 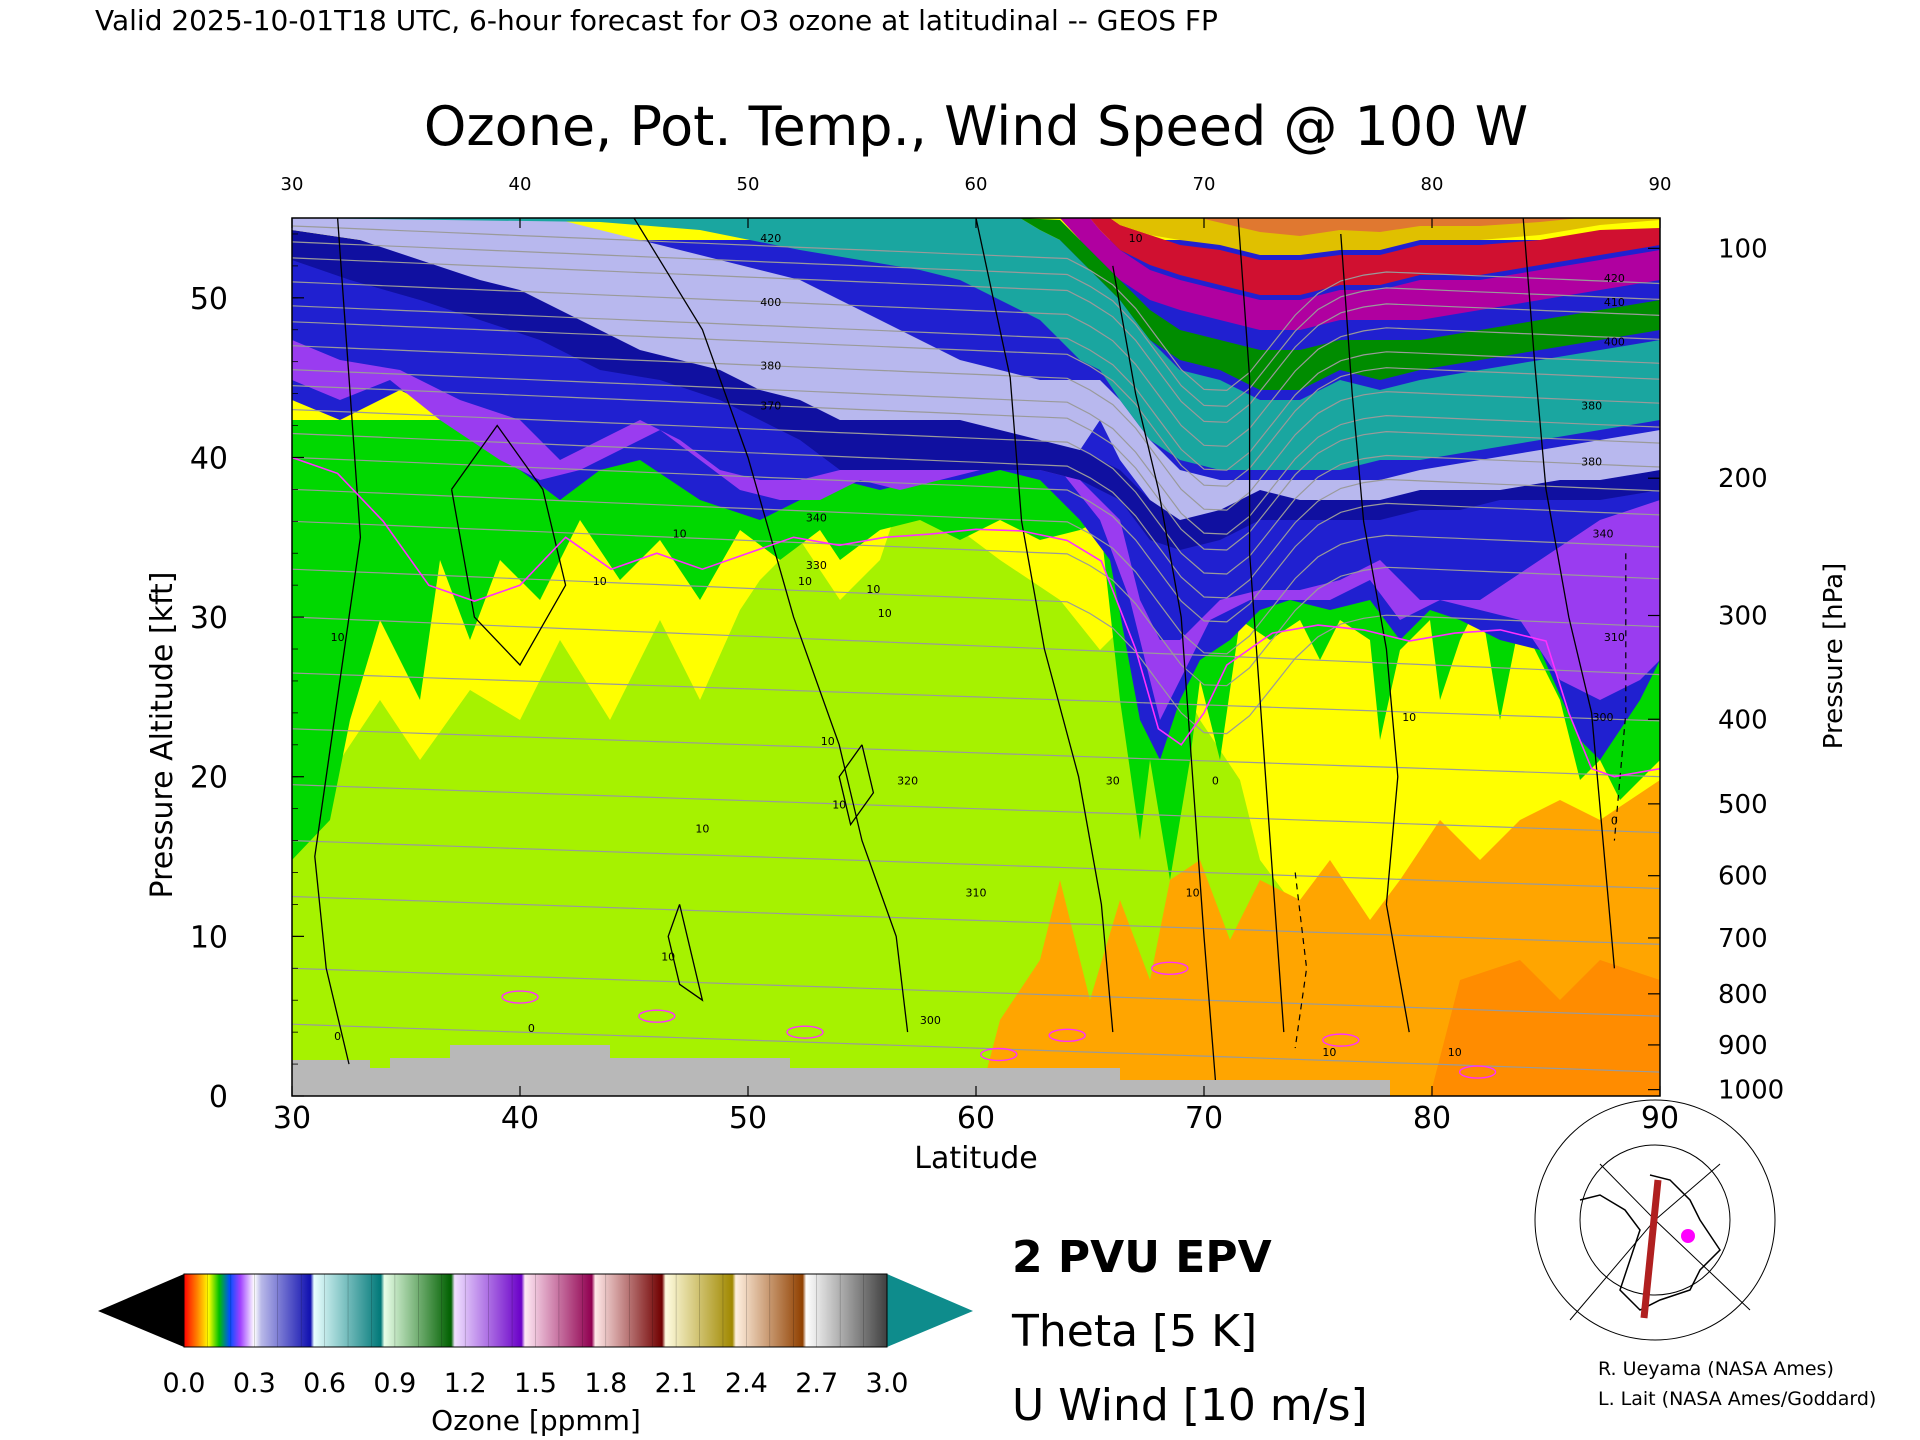 What do you see at coordinates (1743, 877) in the screenshot?
I see `pressure-tick-label: 600` at bounding box center [1743, 877].